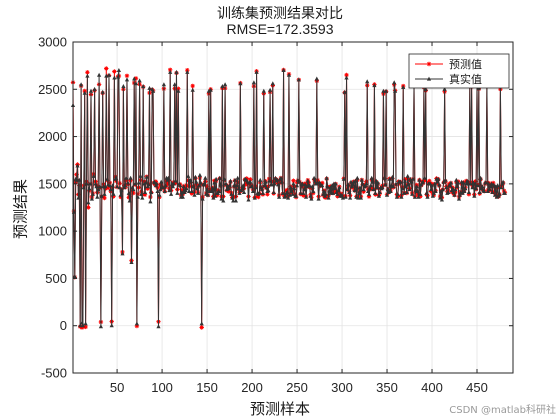  What do you see at coordinates (429, 78) in the screenshot?
I see `legend-marker` at bounding box center [429, 78].